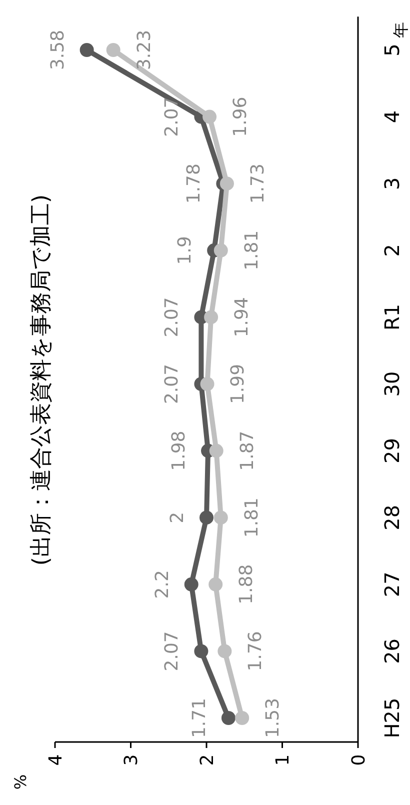 This screenshot has height=805, width=410. What do you see at coordinates (177, 518) in the screenshot?
I see `data-label: 2` at bounding box center [177, 518].